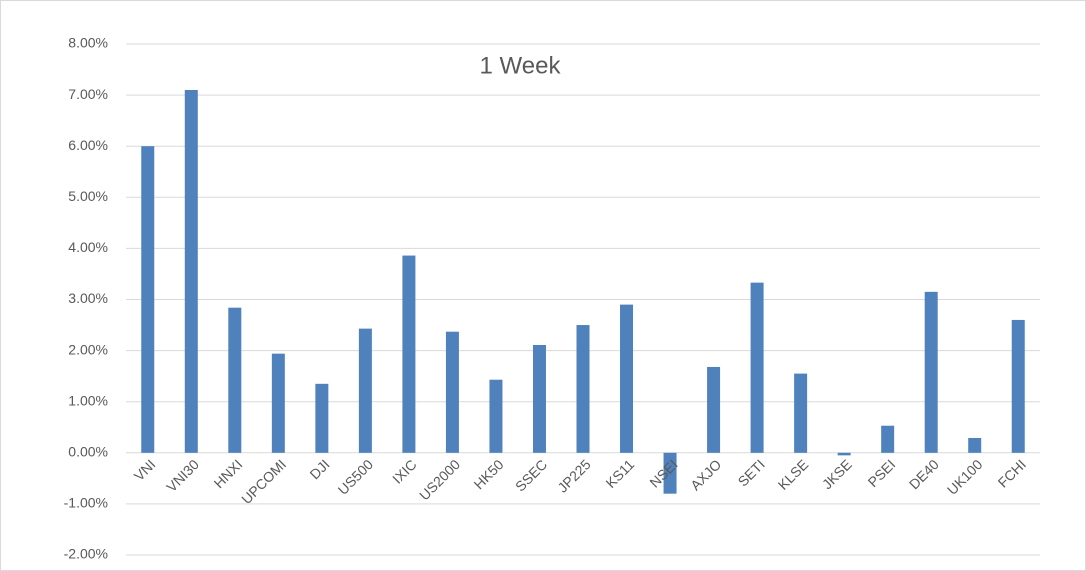 The image size is (1086, 571). Describe the element at coordinates (521, 65) in the screenshot. I see `chart-title: 1 Week` at that location.